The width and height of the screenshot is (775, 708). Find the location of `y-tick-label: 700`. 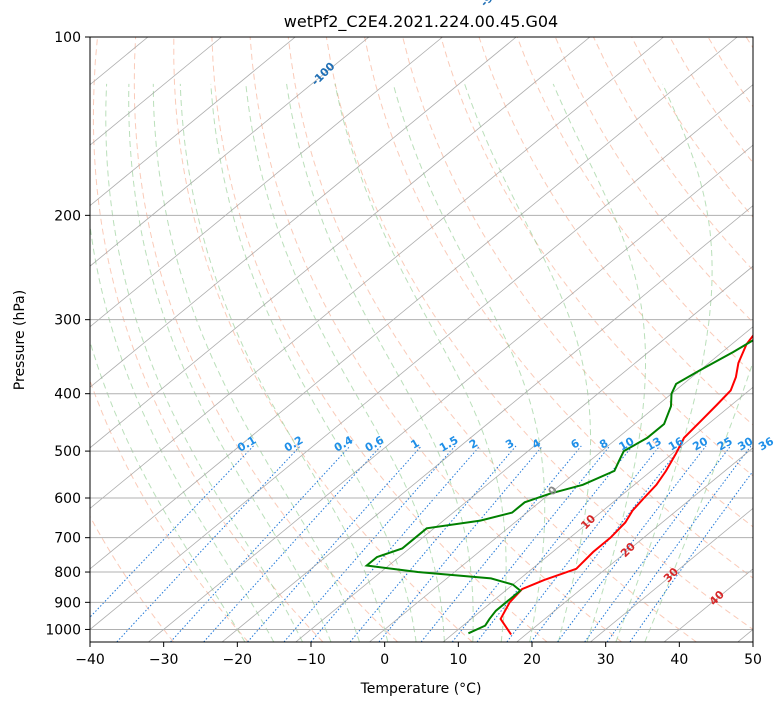

y-tick-label: 700 is located at coordinates (67, 539).